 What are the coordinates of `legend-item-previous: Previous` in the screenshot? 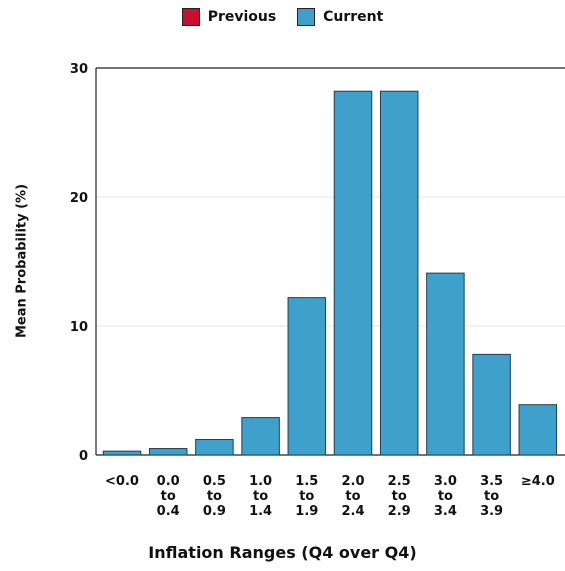 It's located at (229, 17).